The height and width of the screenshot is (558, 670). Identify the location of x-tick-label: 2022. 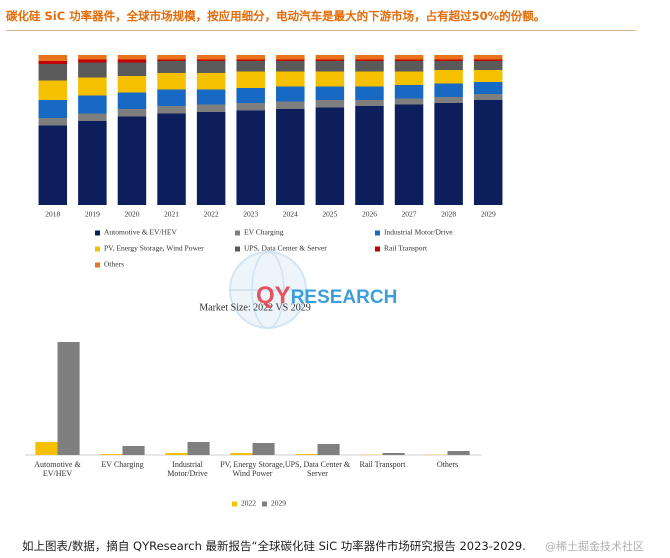
(211, 214).